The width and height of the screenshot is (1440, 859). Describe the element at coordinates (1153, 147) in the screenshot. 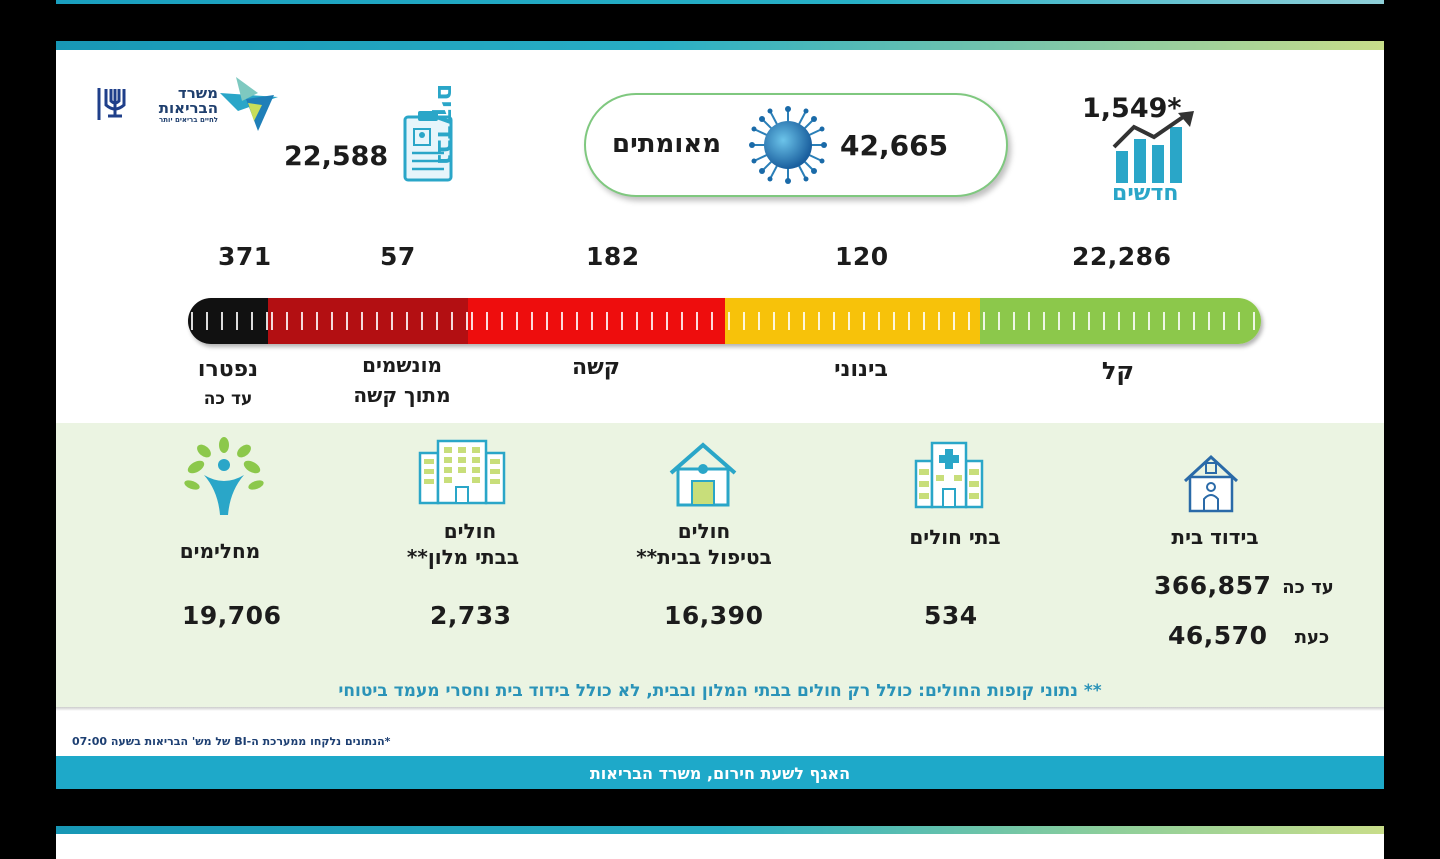

I see `trending-up-chart-icon` at that location.